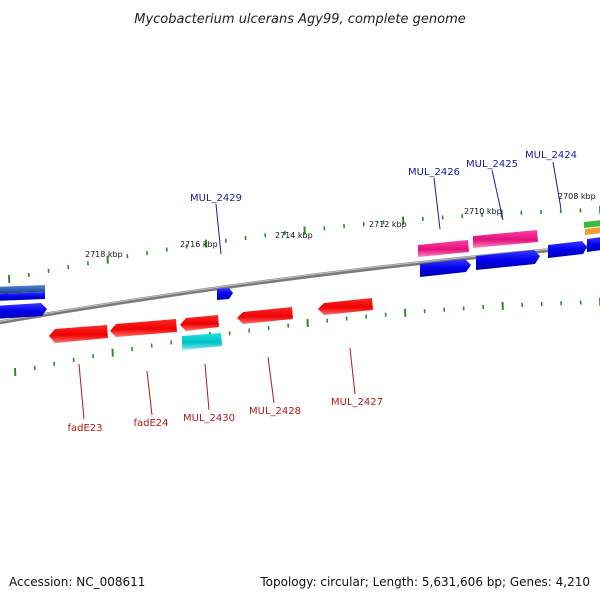 The width and height of the screenshot is (600, 600). Describe the element at coordinates (104, 254) in the screenshot. I see `tick-label-2718: 2718 kbp` at that location.